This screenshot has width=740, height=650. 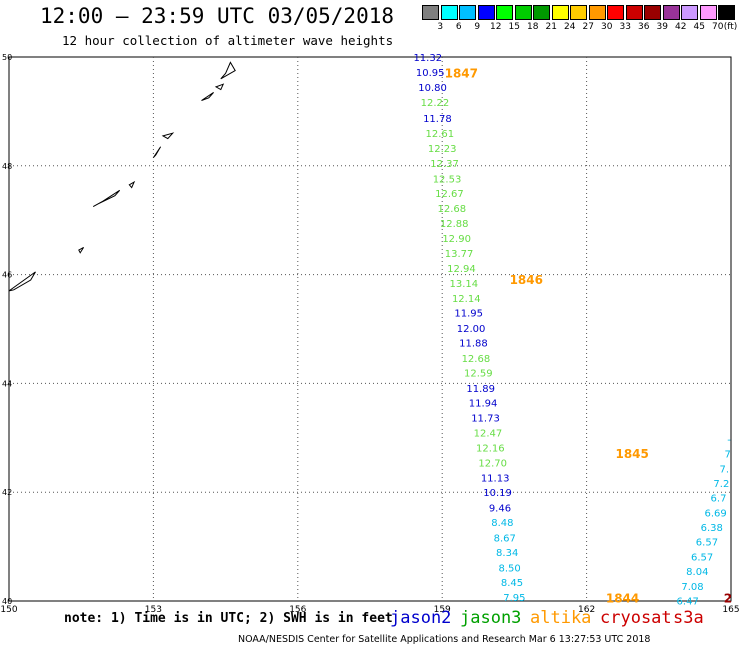 What do you see at coordinates (430, 73) in the screenshot?
I see `wave-height-label: 10.95` at bounding box center [430, 73].